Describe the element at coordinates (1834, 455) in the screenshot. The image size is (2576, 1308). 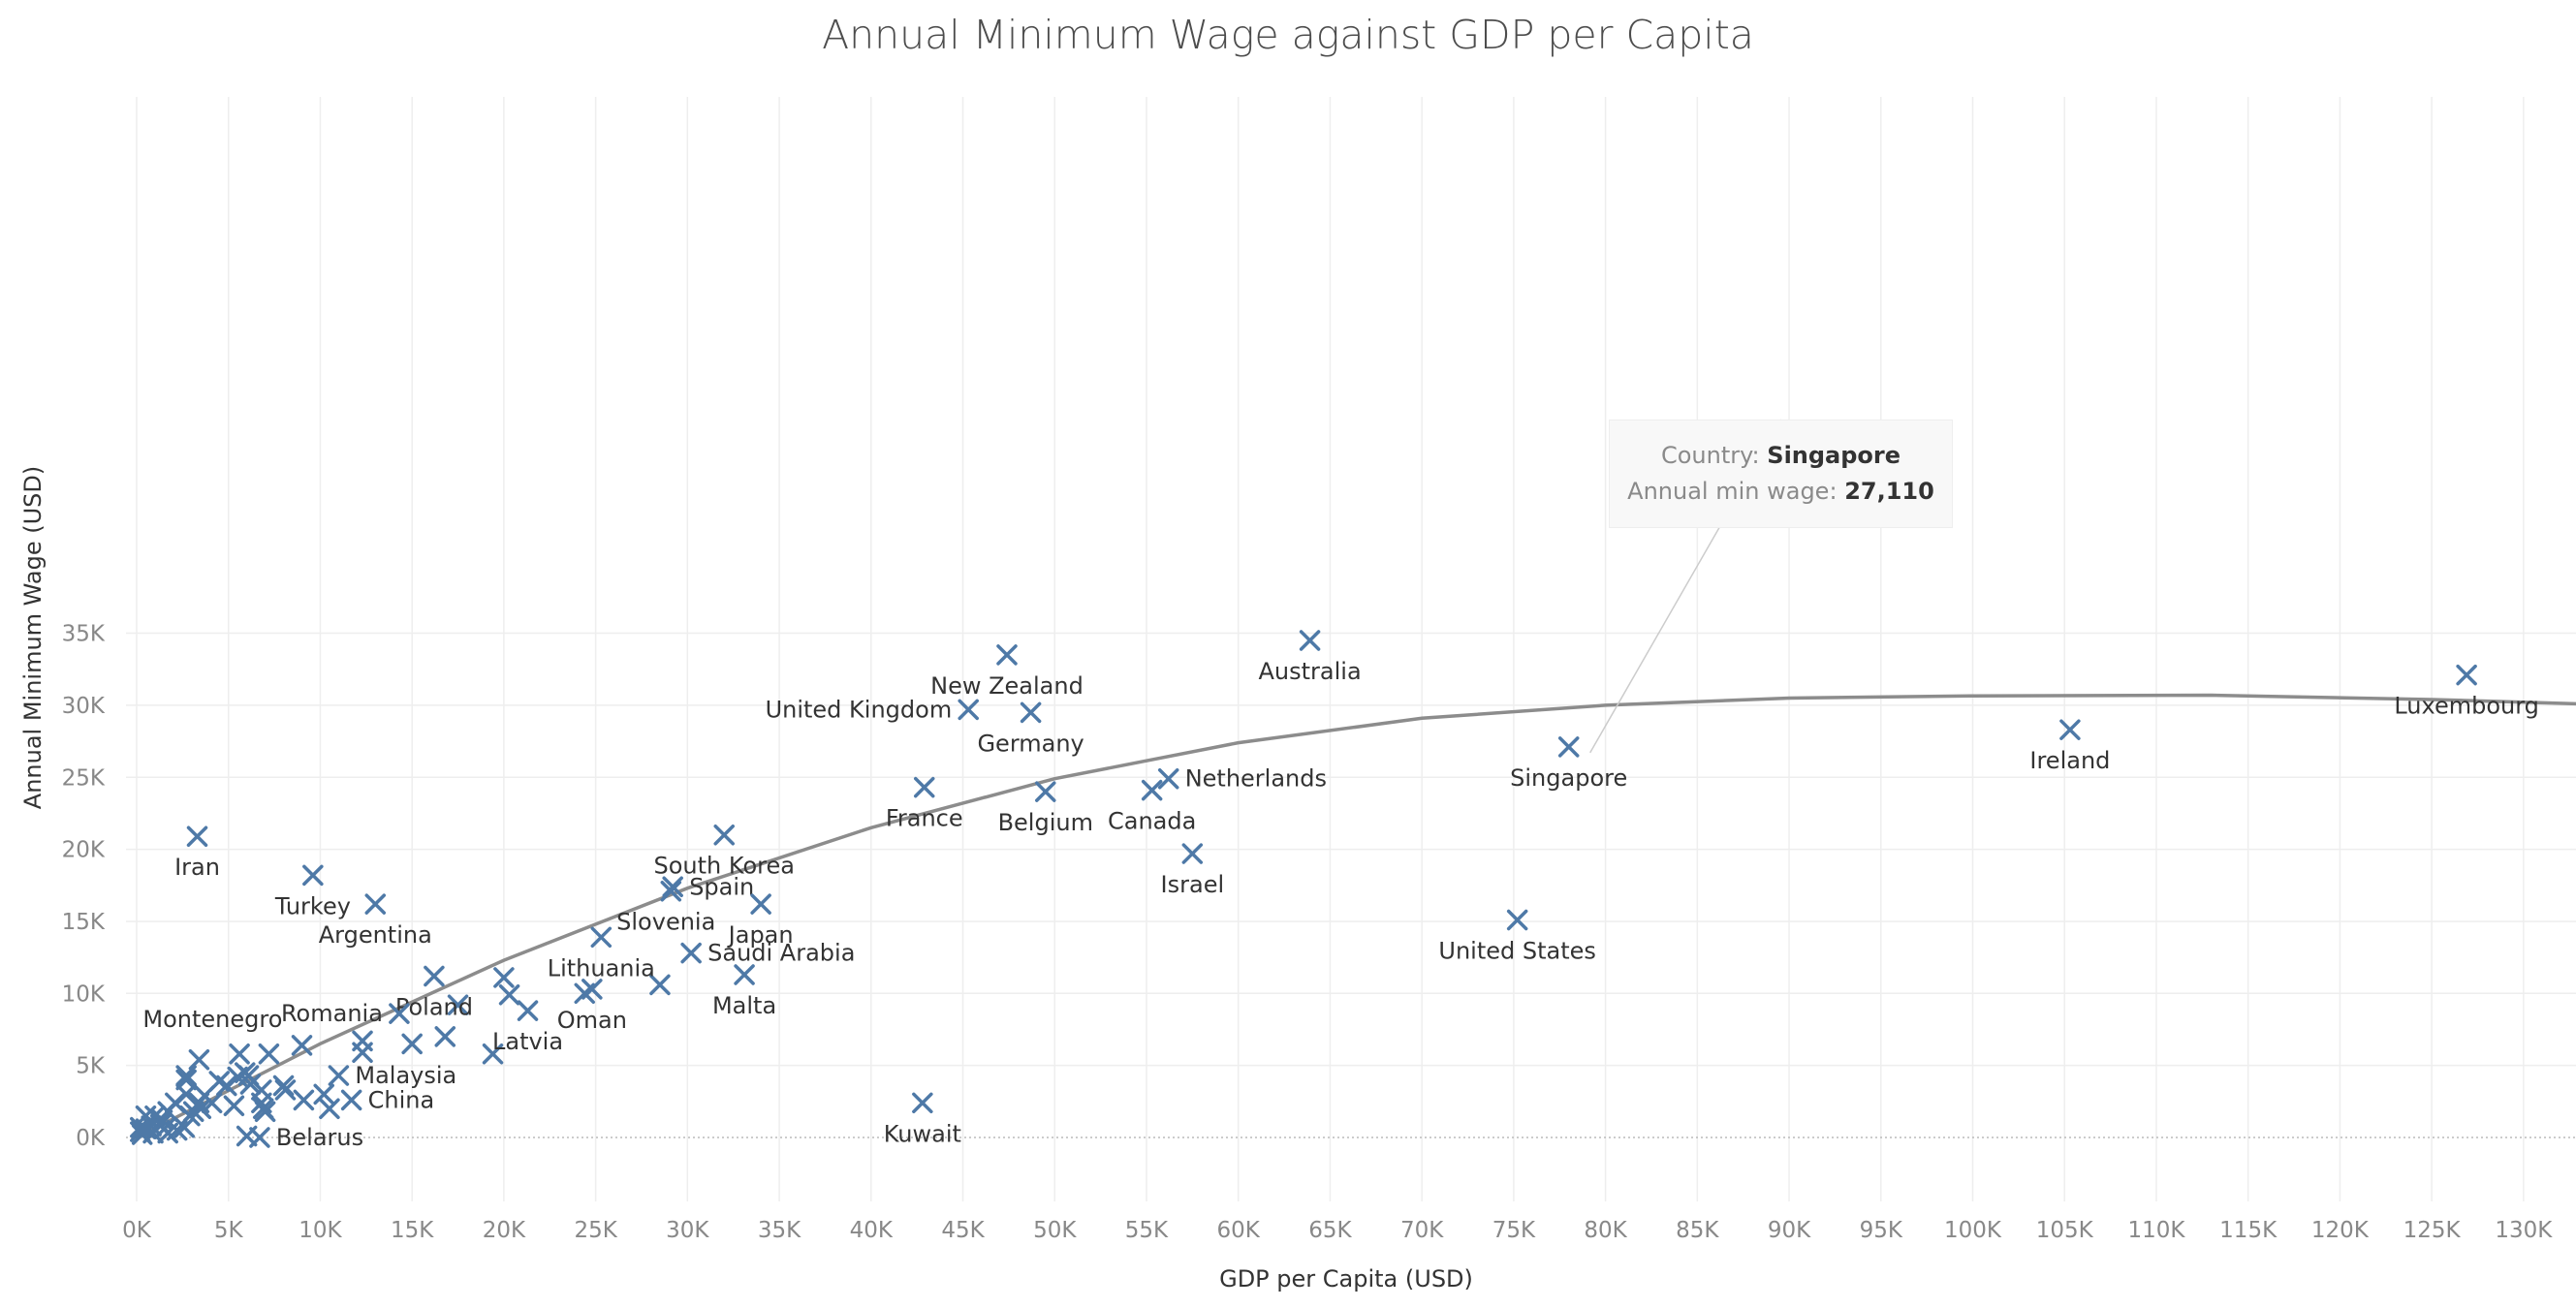
I see `tooltip-country-value: Singapore` at that location.